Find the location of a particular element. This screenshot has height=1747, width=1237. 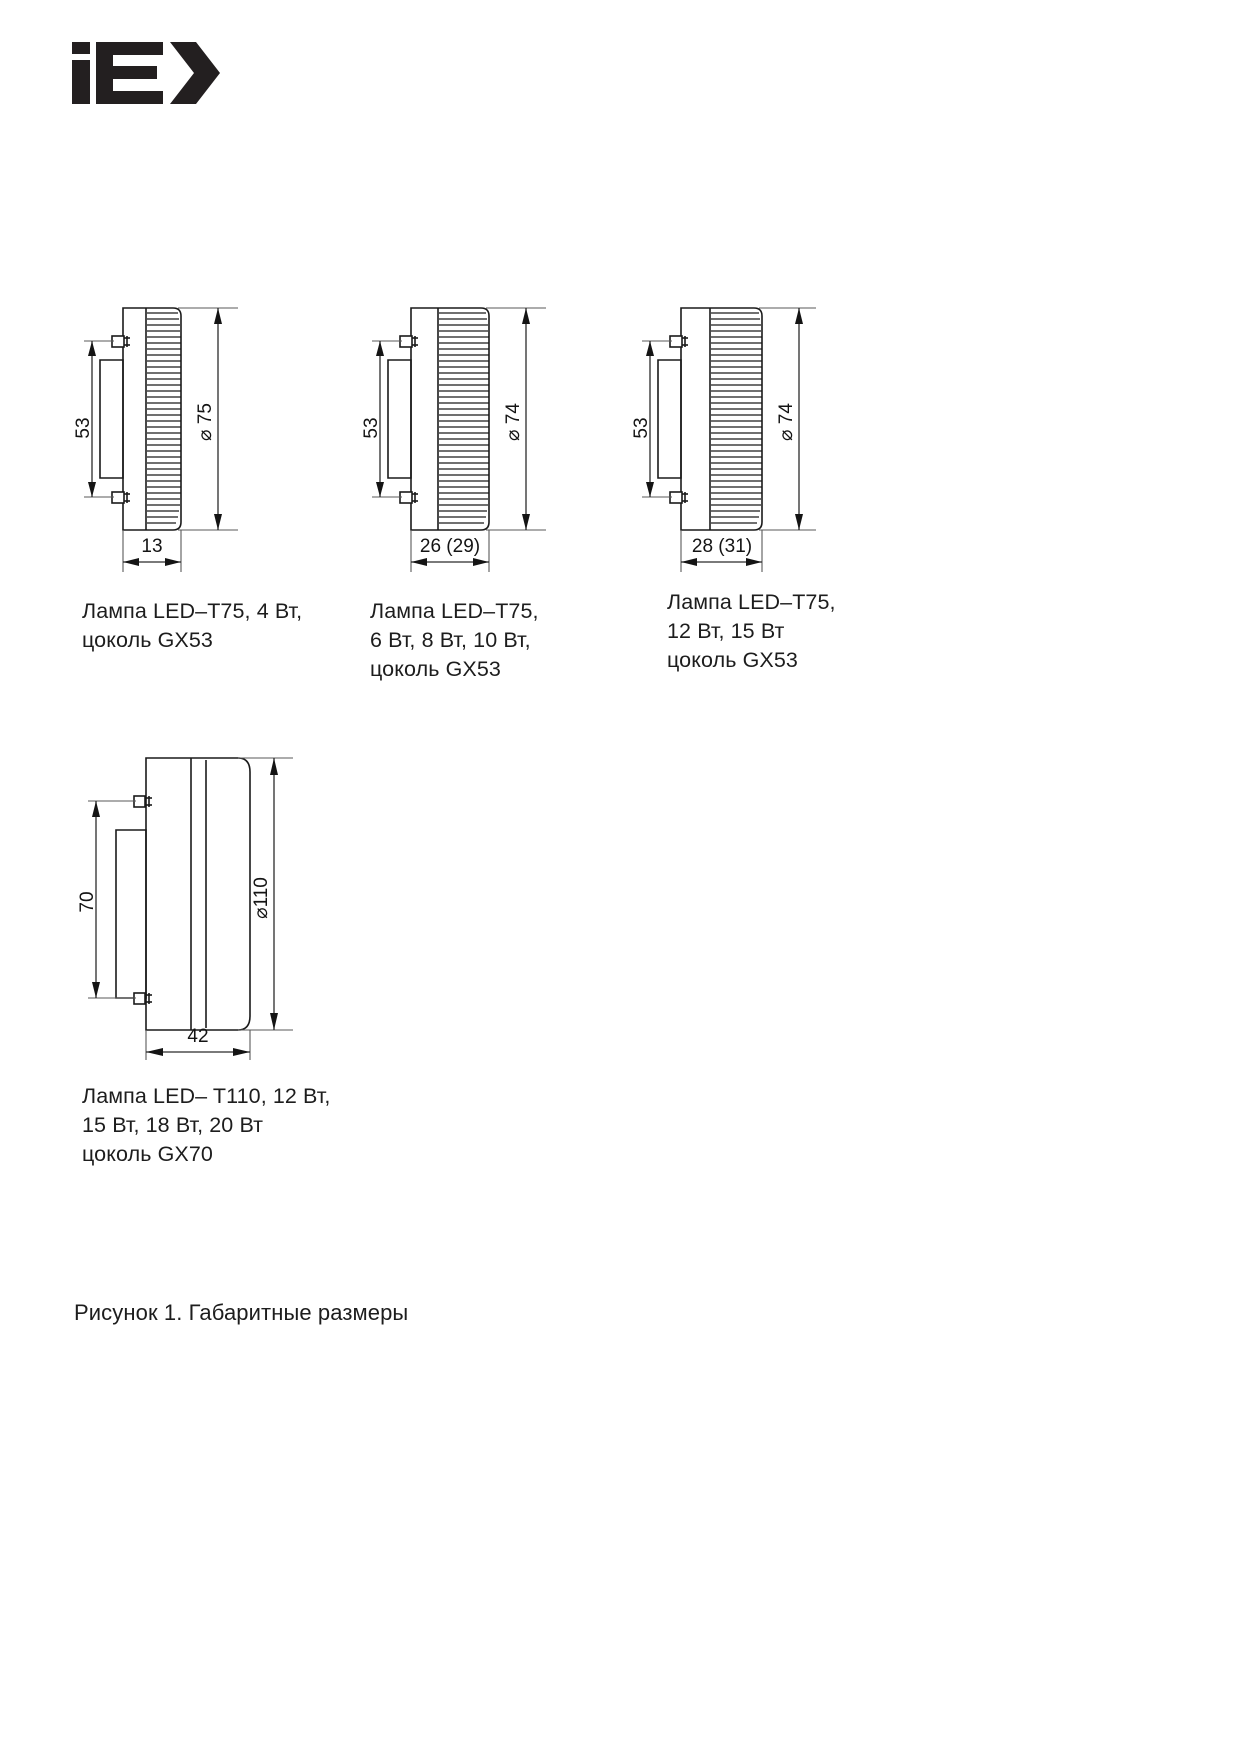

dimension-thickness: 13 is located at coordinates (151, 546).